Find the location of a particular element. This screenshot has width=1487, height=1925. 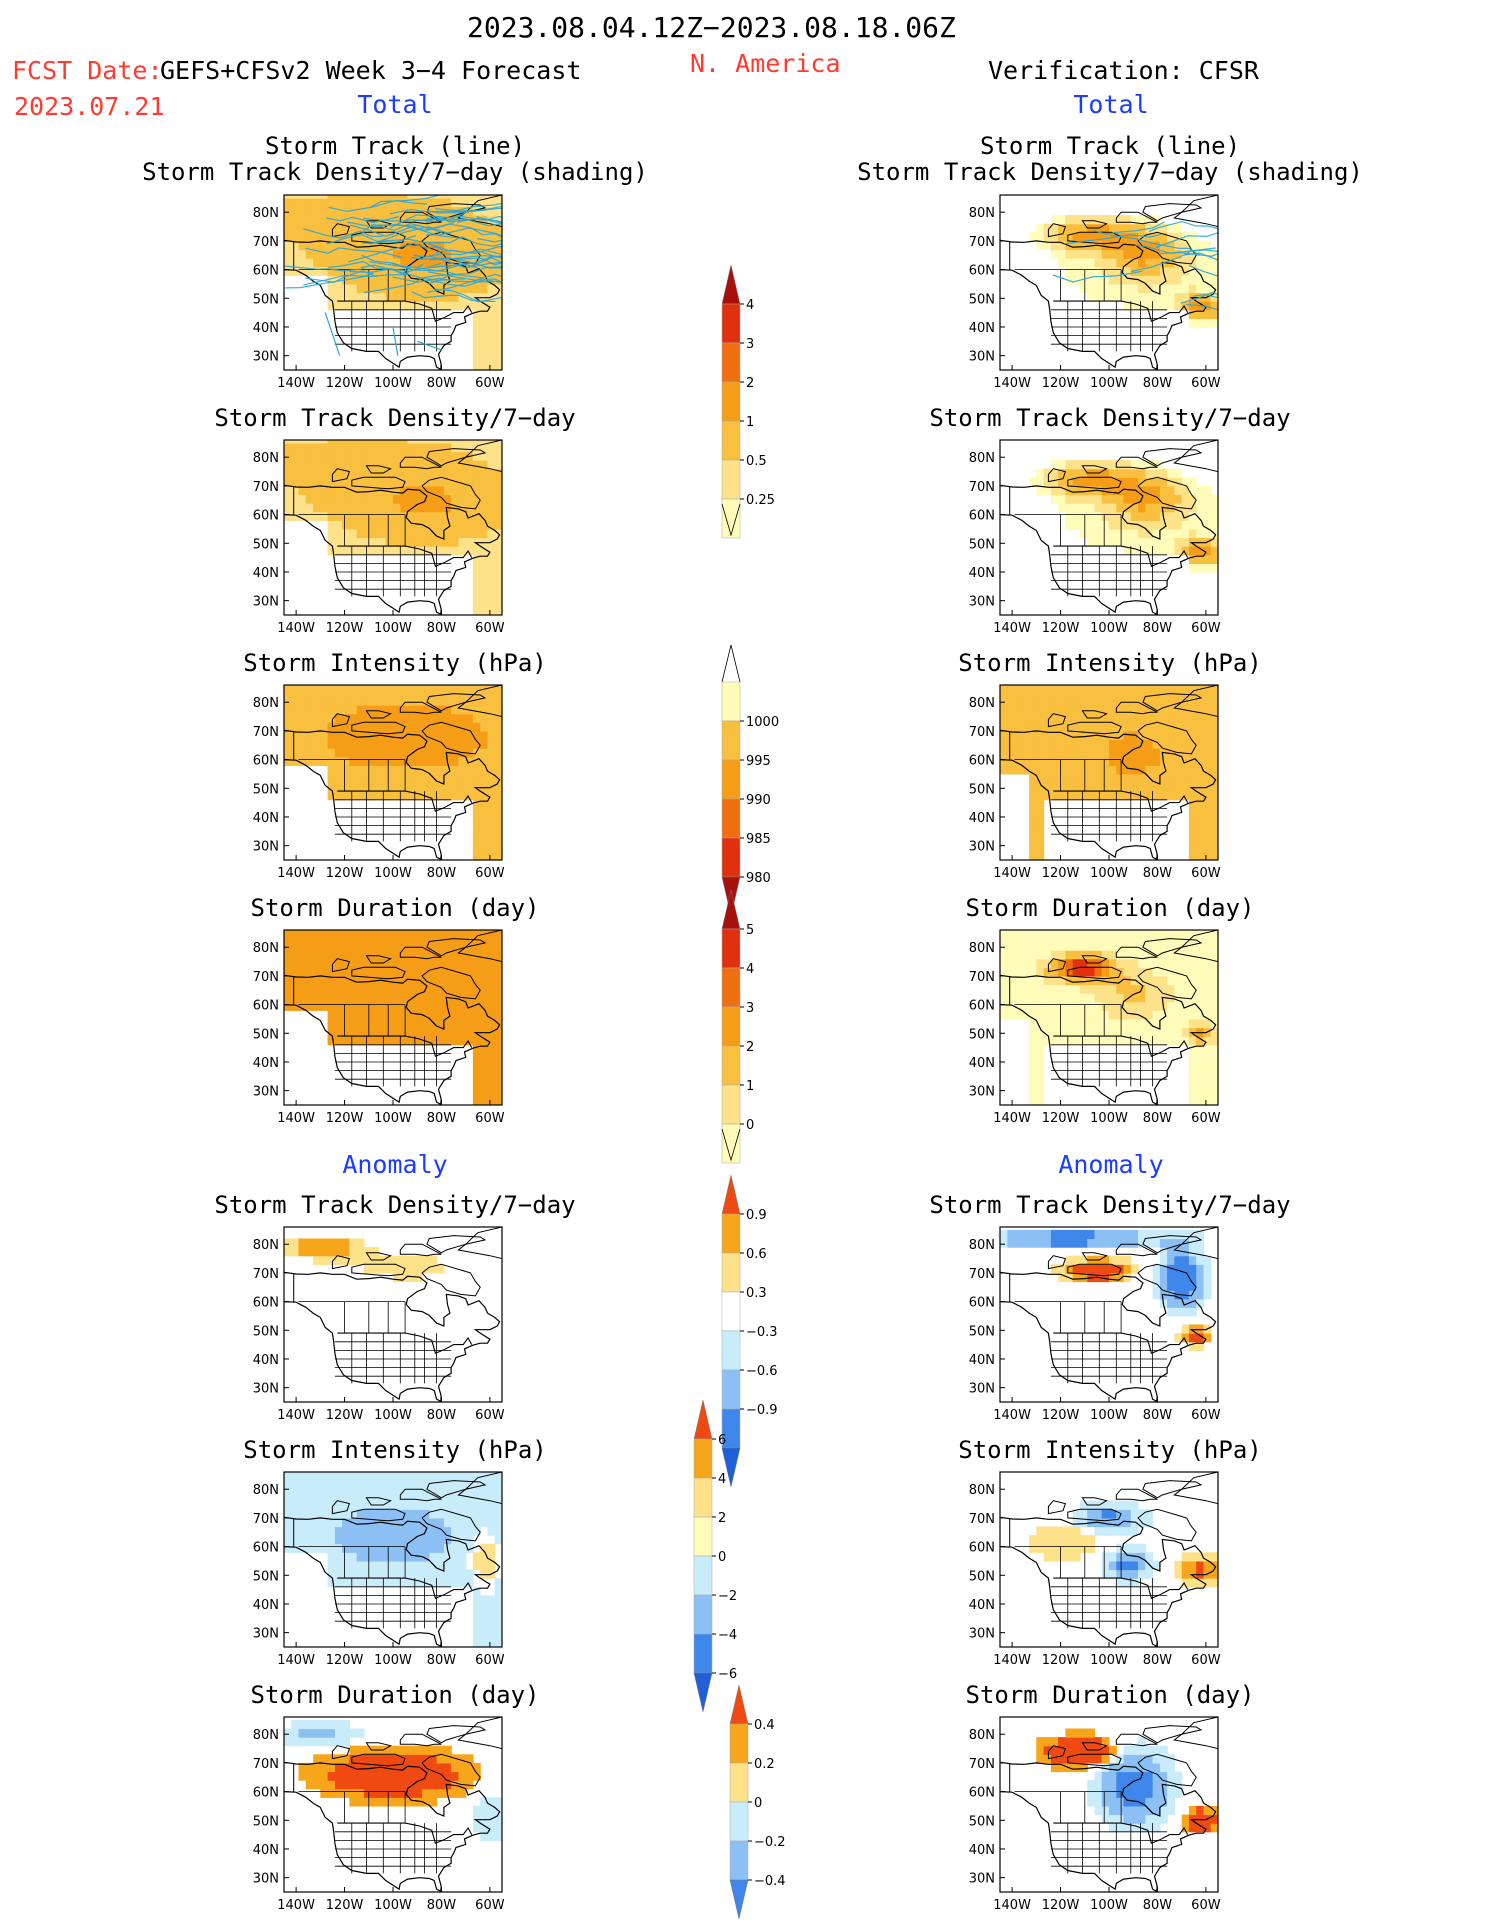

x-tick-label: 80W is located at coordinates (1158, 1905).